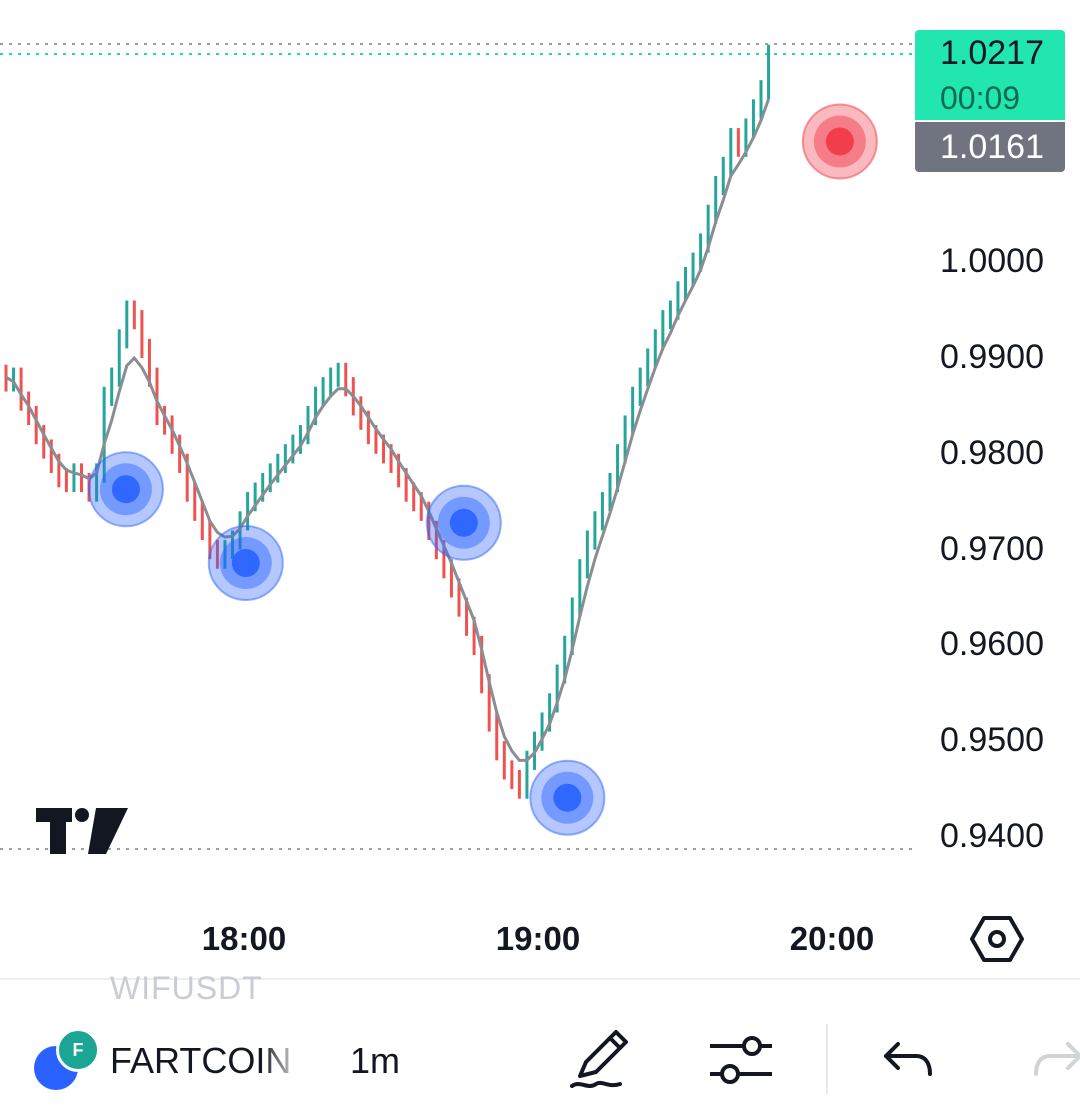 The image size is (1080, 1116). Describe the element at coordinates (375, 1060) in the screenshot. I see `interval-selector: 1m` at that location.